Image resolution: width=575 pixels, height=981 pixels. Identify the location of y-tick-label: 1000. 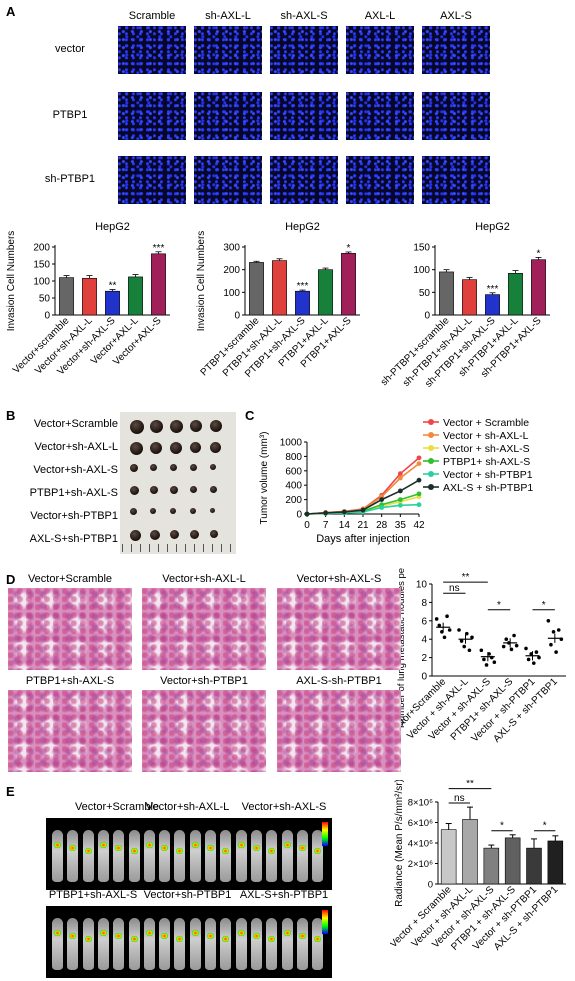
(291, 443).